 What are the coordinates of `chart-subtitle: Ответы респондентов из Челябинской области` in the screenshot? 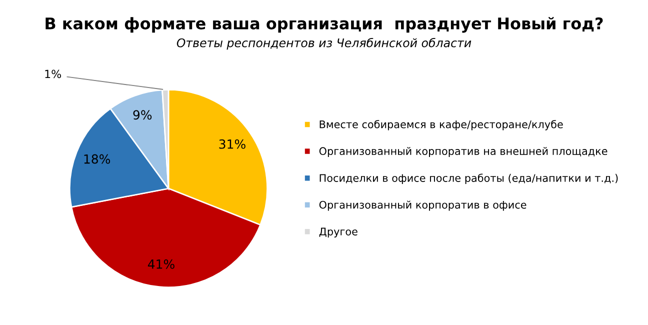 It's located at (324, 44).